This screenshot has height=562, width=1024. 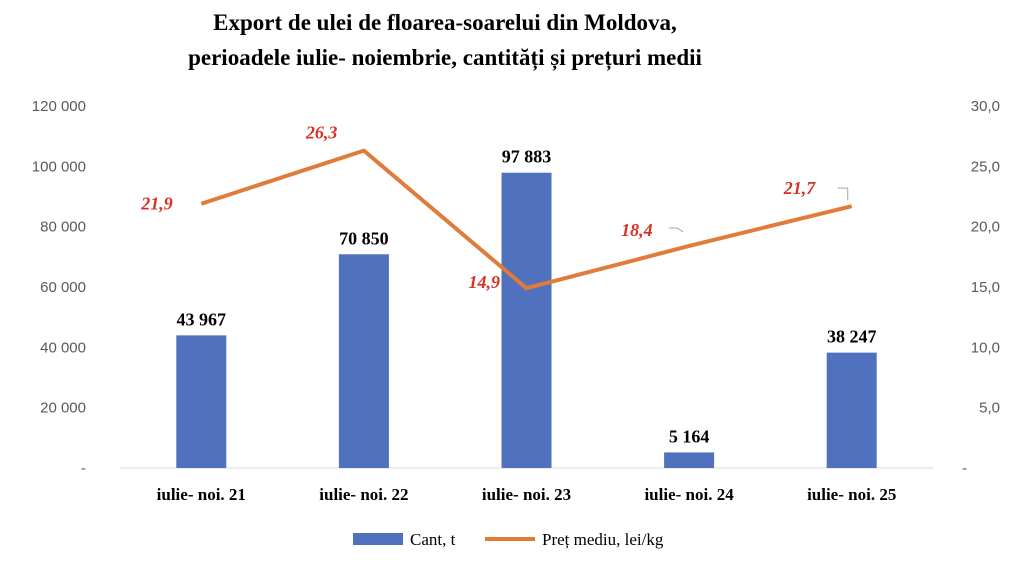 I want to click on legend-swatch-bar, so click(x=378, y=539).